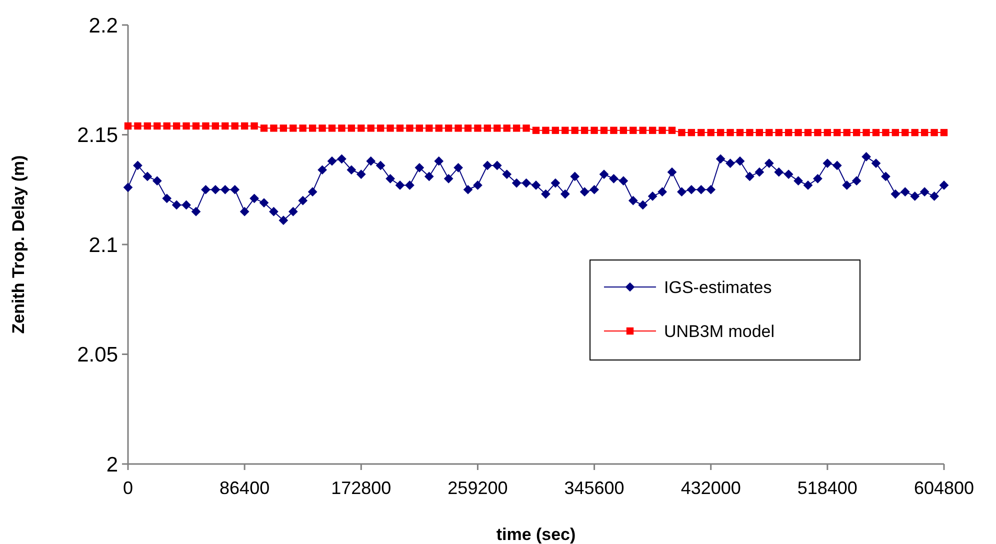  I want to click on legend-label: UNB3M model, so click(719, 331).